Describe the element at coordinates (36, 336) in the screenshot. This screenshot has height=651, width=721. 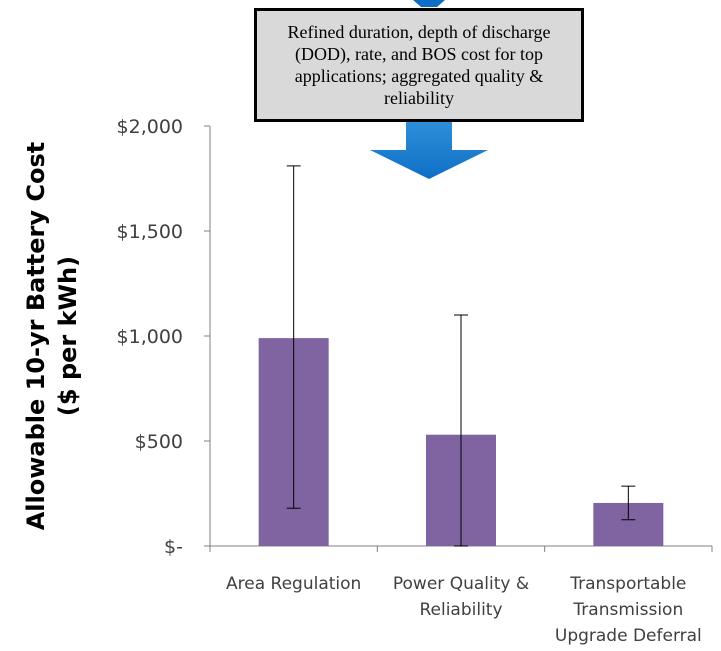
I see `y-axis-title-line-1: Allowable 10-yr Battery Cost` at that location.